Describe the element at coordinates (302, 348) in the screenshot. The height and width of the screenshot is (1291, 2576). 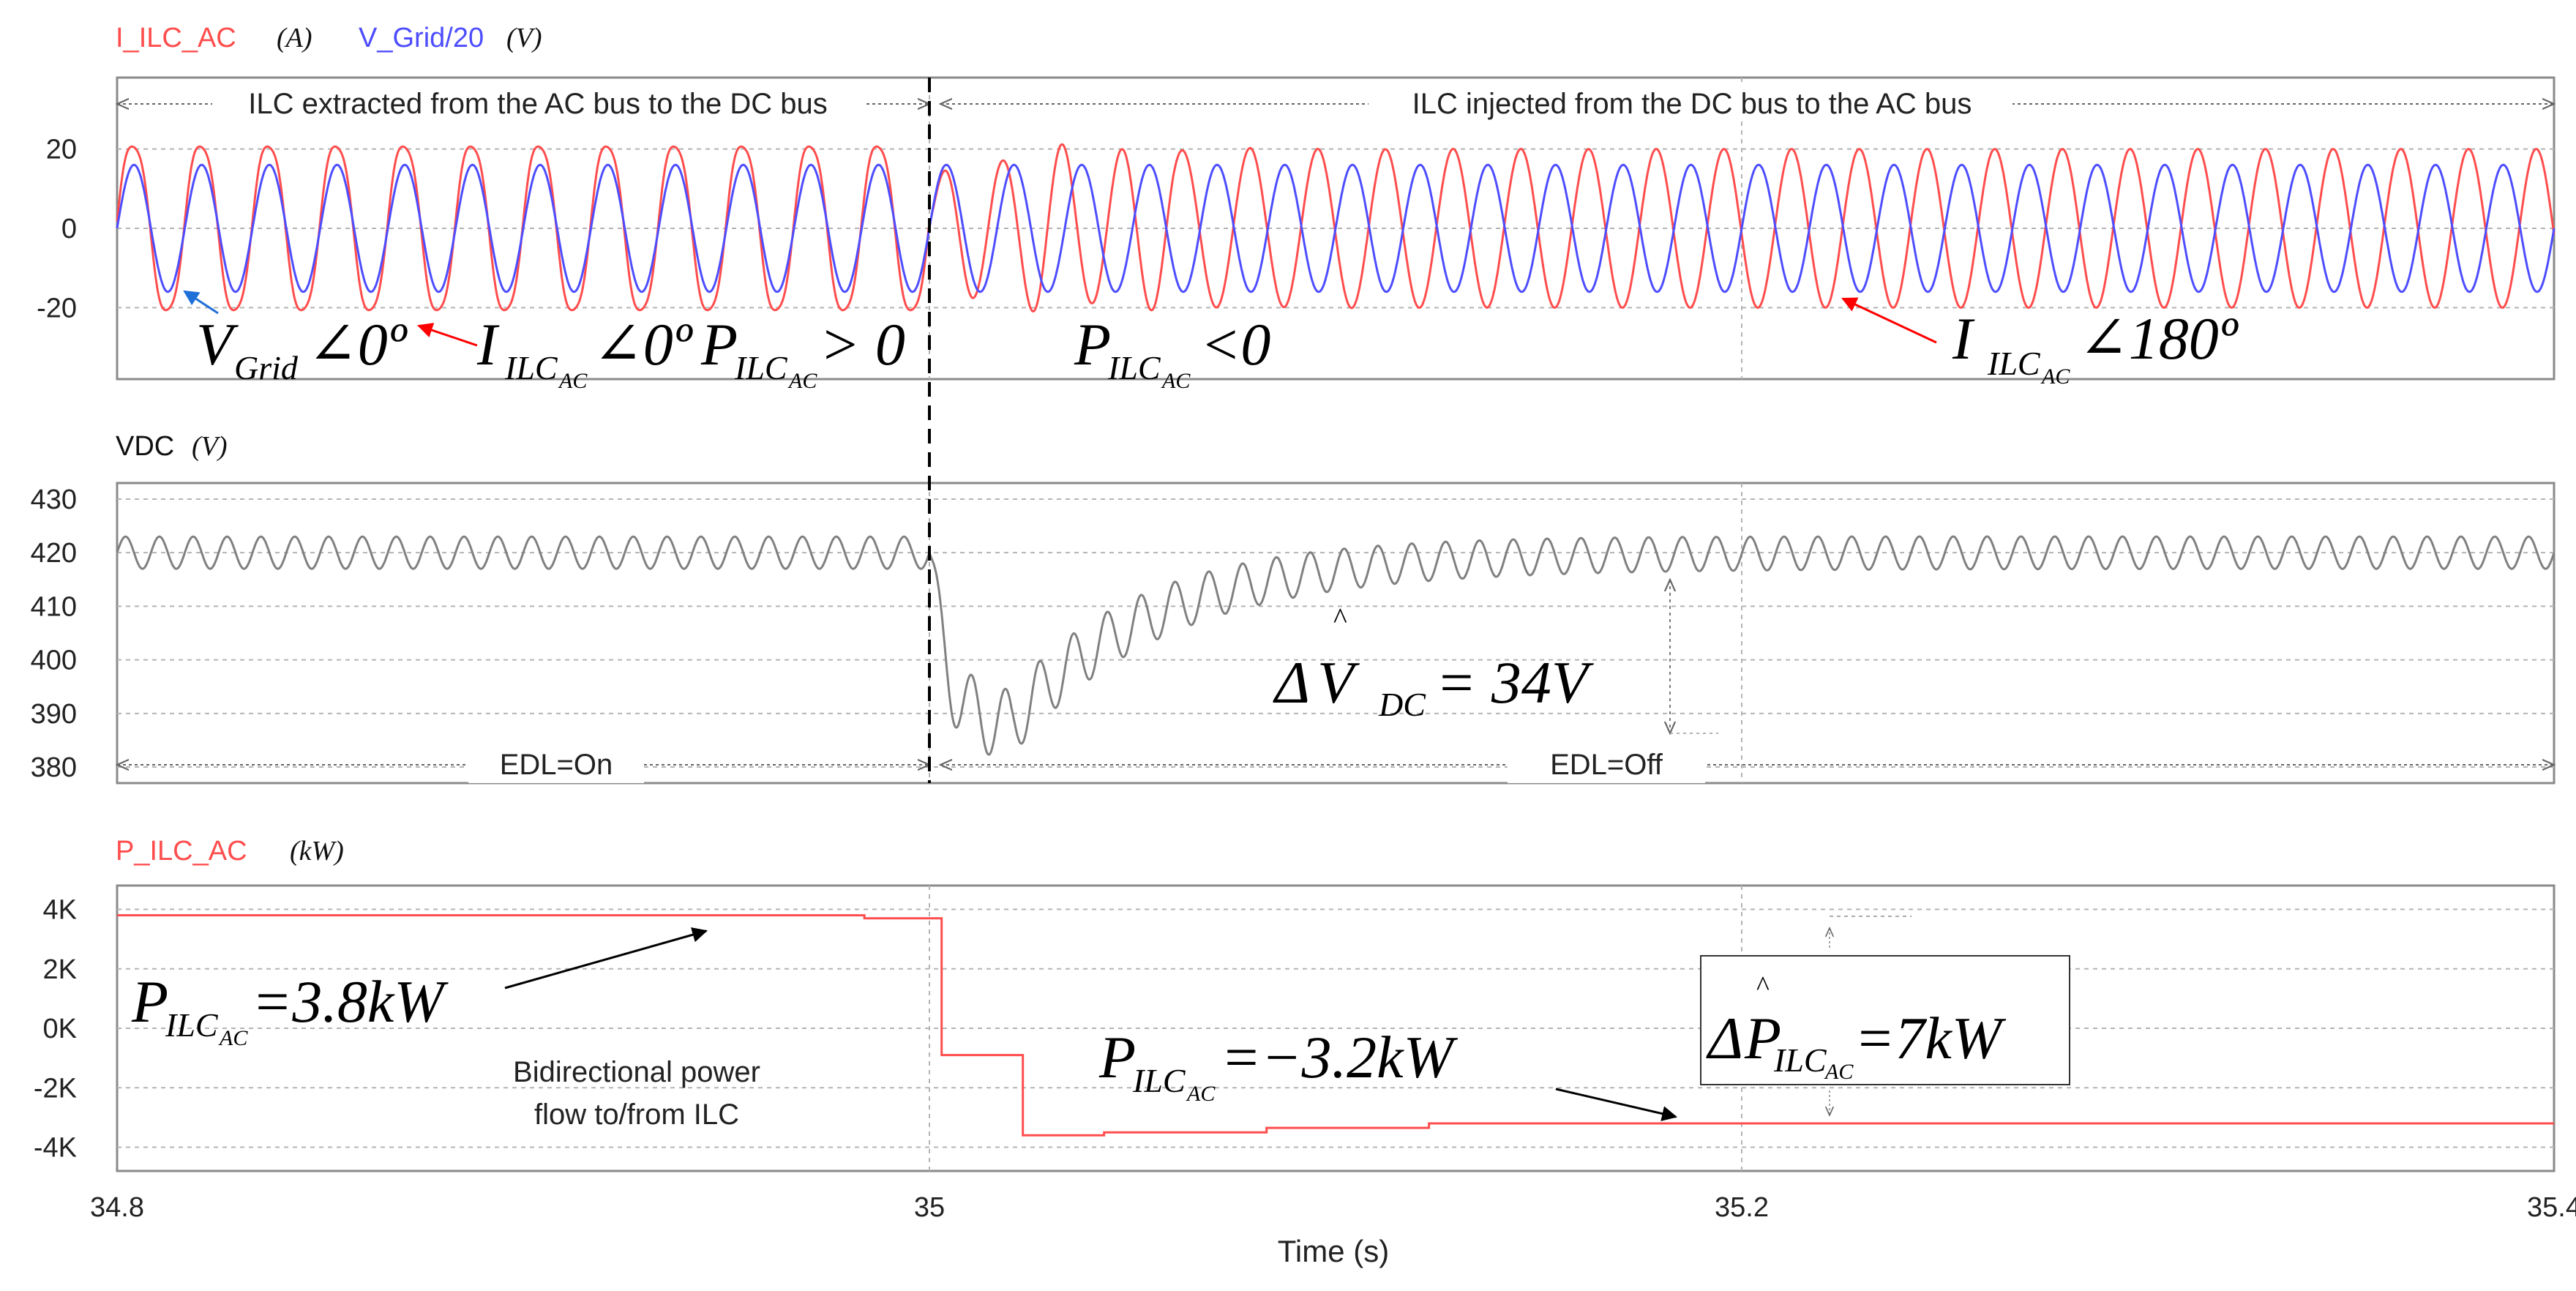
I see `eq-vgrid-angle: V Grid ∠0º` at that location.